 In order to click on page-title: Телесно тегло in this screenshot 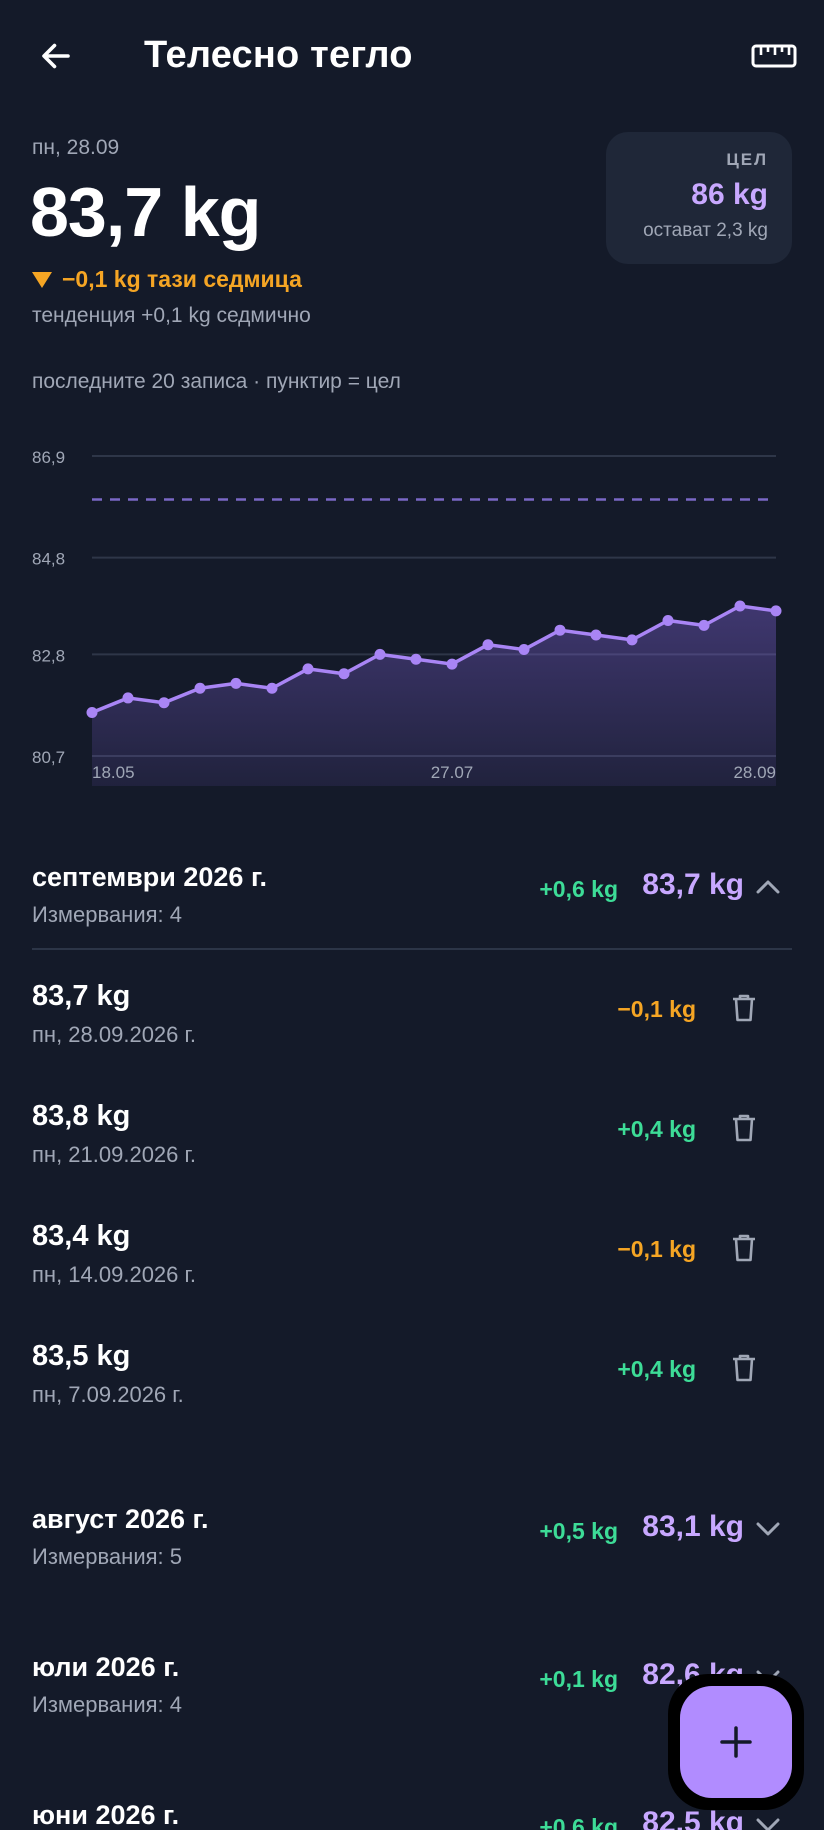, I will do `click(278, 55)`.